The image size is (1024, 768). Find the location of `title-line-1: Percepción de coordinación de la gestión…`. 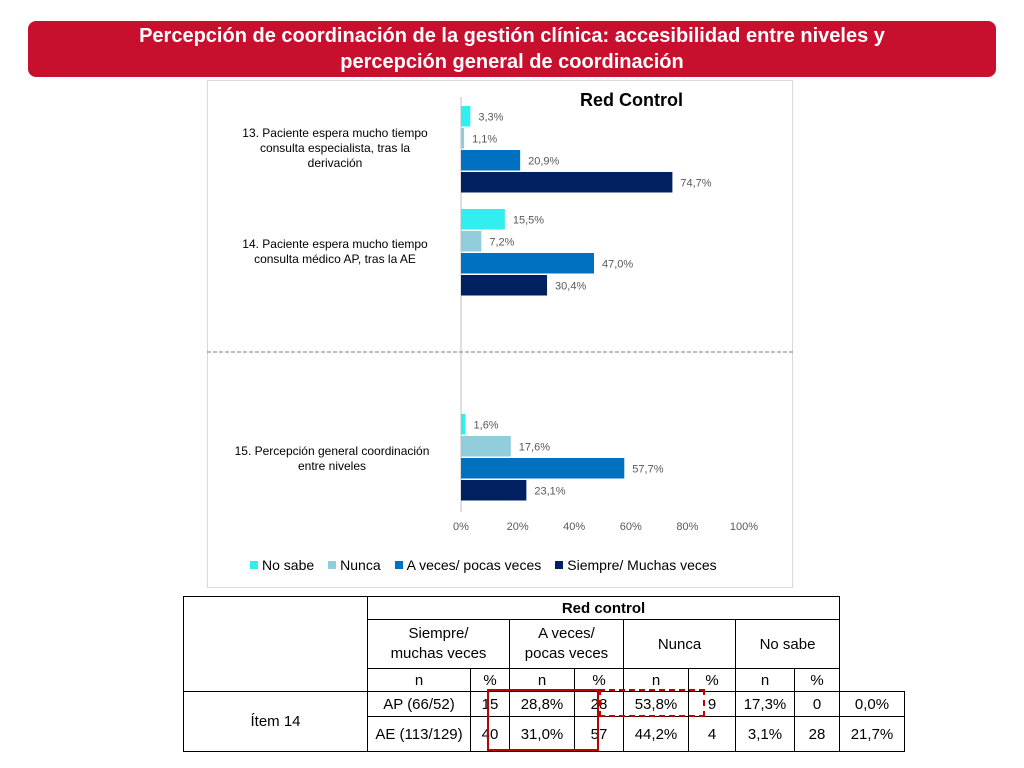

title-line-1: Percepción de coordinación de la gestión… is located at coordinates (512, 36).